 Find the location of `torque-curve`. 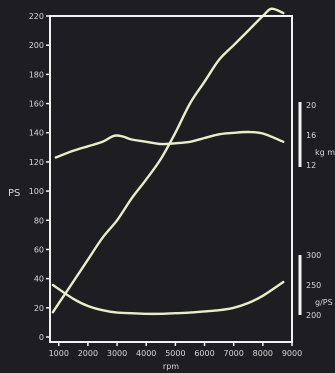

torque-curve is located at coordinates (169, 144).